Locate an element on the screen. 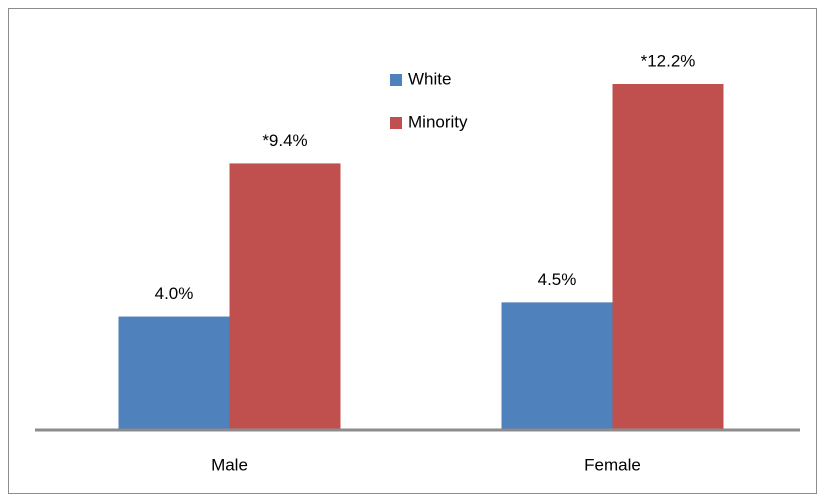  legend-label: White is located at coordinates (429, 78).